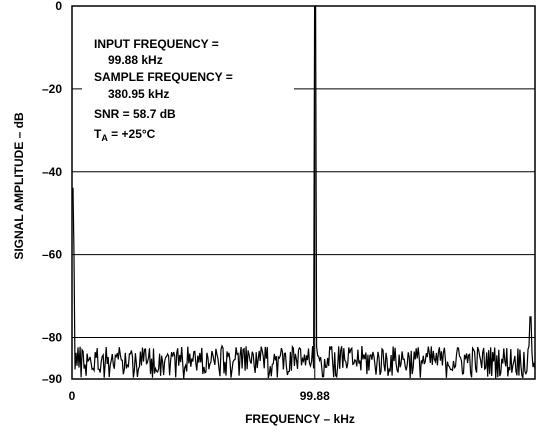  What do you see at coordinates (52, 89) in the screenshot?
I see `y-tick-label: –20` at bounding box center [52, 89].